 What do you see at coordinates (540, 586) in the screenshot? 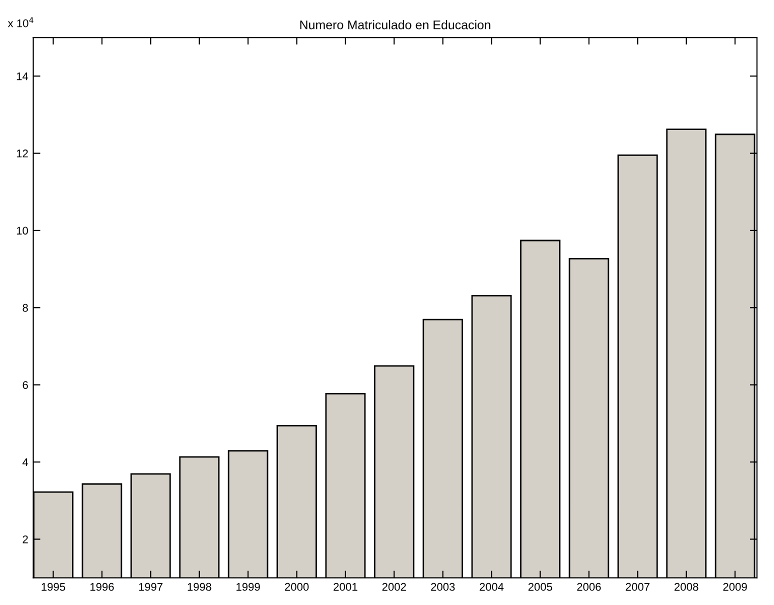
I see `x-tick-label: 2005` at bounding box center [540, 586].